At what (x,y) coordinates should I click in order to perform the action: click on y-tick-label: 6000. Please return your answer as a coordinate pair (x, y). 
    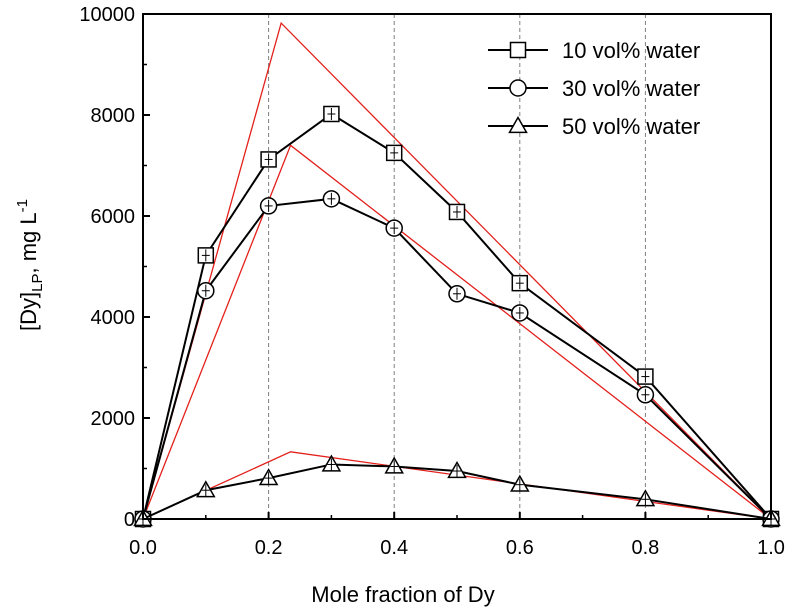
    Looking at the image, I should click on (113, 217).